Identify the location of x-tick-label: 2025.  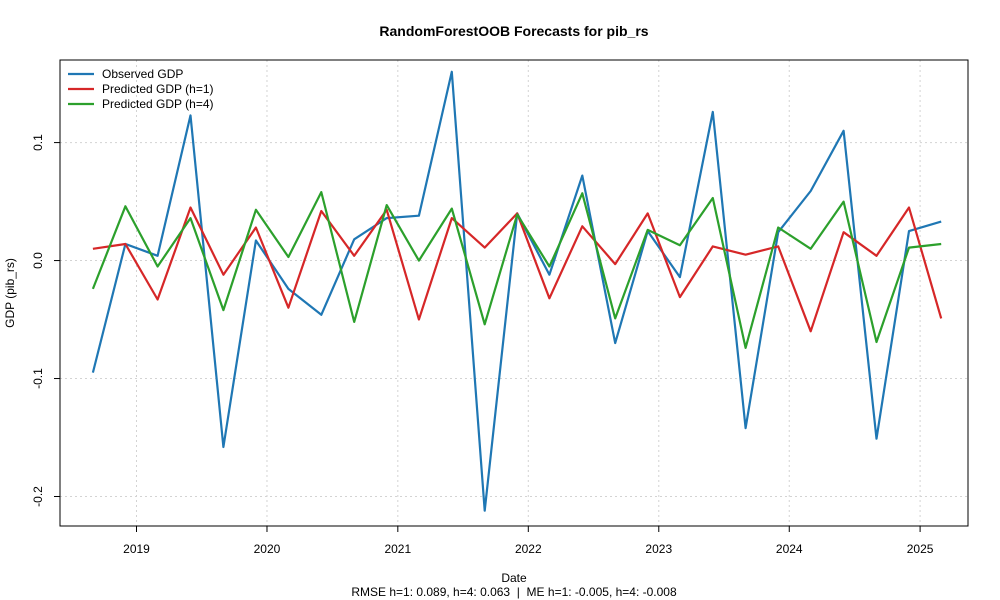
(920, 549).